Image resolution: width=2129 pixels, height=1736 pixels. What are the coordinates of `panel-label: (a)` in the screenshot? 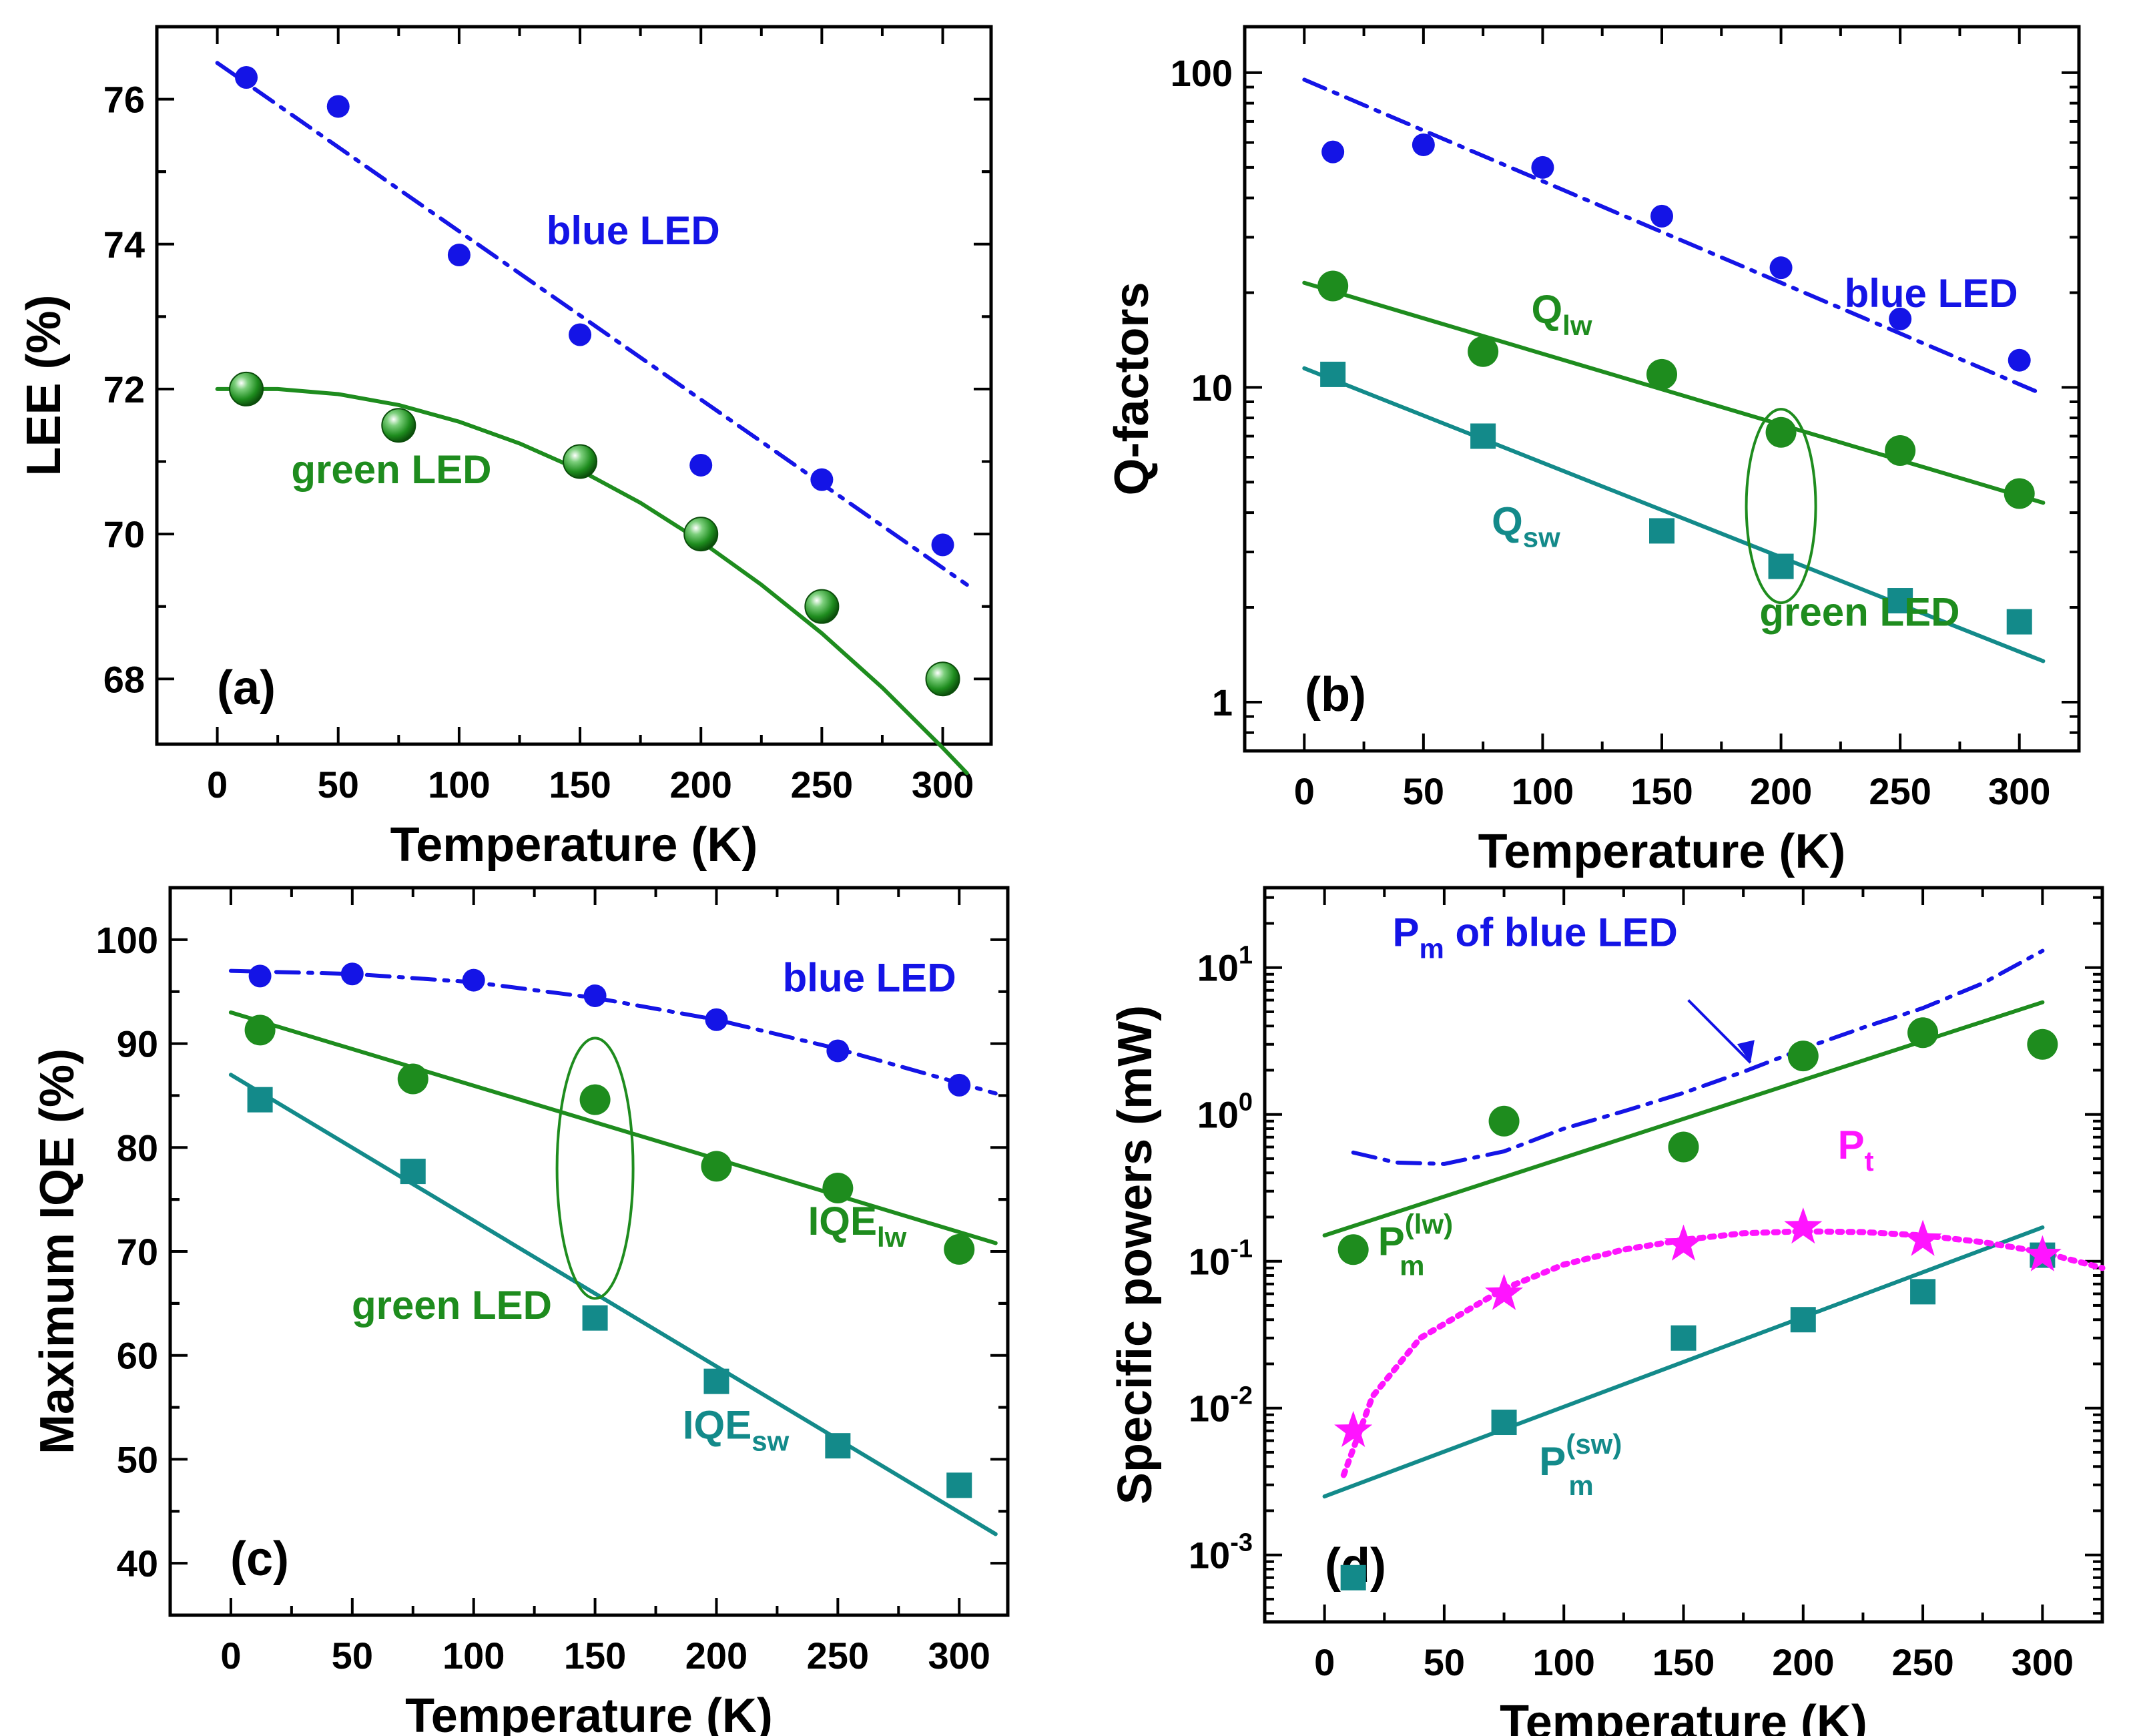 It's located at (247, 688).